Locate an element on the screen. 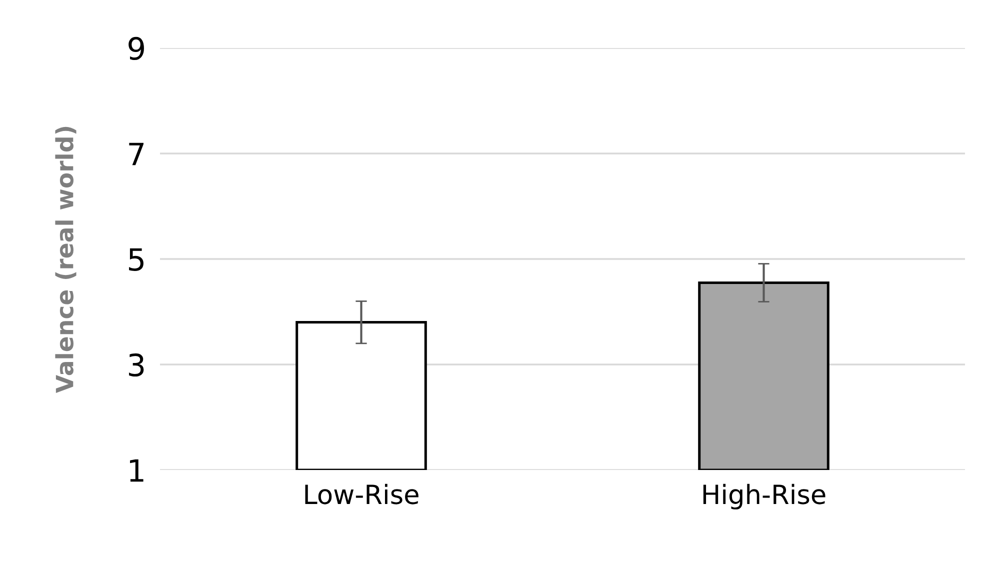 The width and height of the screenshot is (981, 562). y-axis-title: Valence (real world) is located at coordinates (65, 259).